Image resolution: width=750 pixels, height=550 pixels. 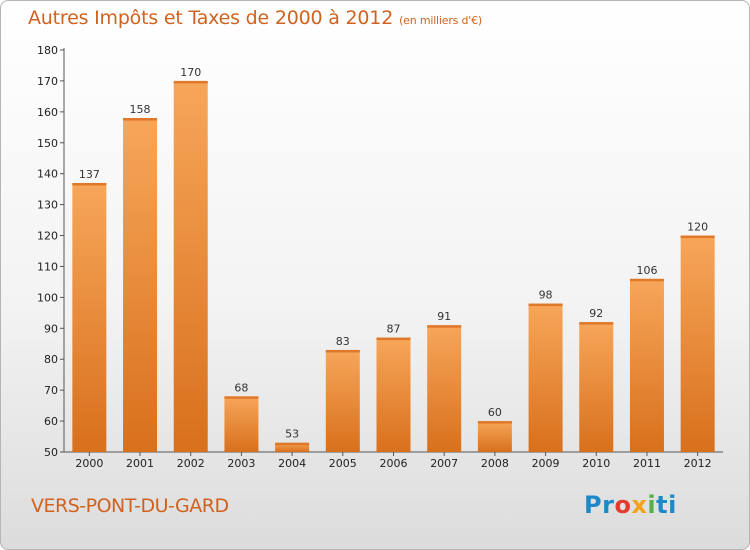 What do you see at coordinates (140, 463) in the screenshot?
I see `x-tick-label: 2001` at bounding box center [140, 463].